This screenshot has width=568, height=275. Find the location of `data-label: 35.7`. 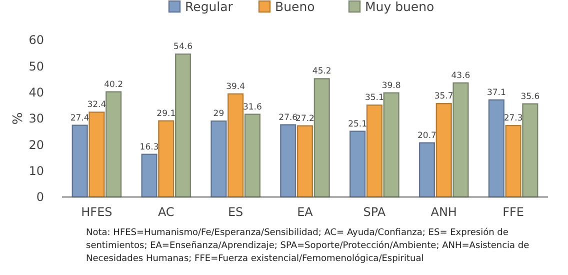

data-label: 35.7 is located at coordinates (444, 97).